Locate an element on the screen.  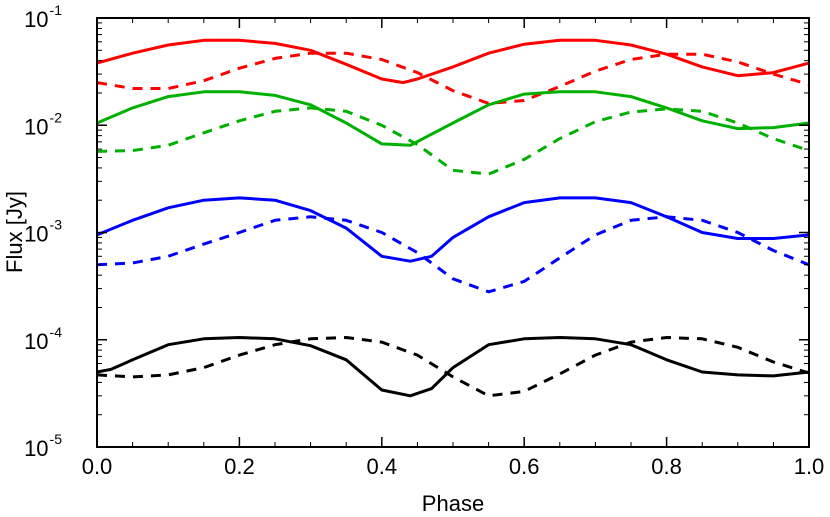
x-tick-label: 0.8 is located at coordinates (666, 466).